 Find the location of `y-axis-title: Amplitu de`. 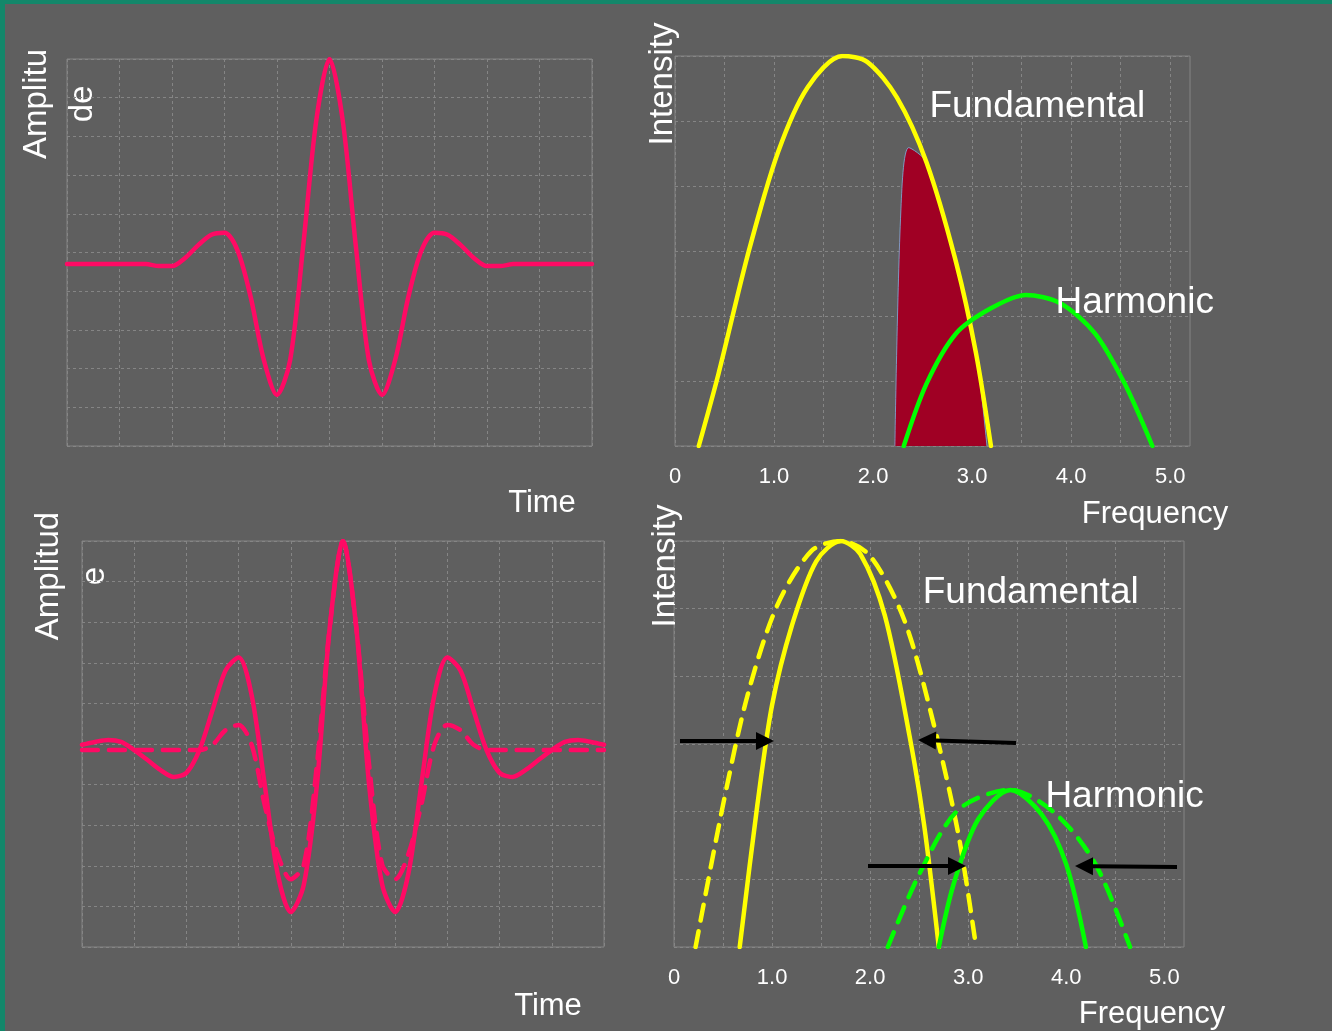

y-axis-title: Amplitu de is located at coordinates (57, 104).